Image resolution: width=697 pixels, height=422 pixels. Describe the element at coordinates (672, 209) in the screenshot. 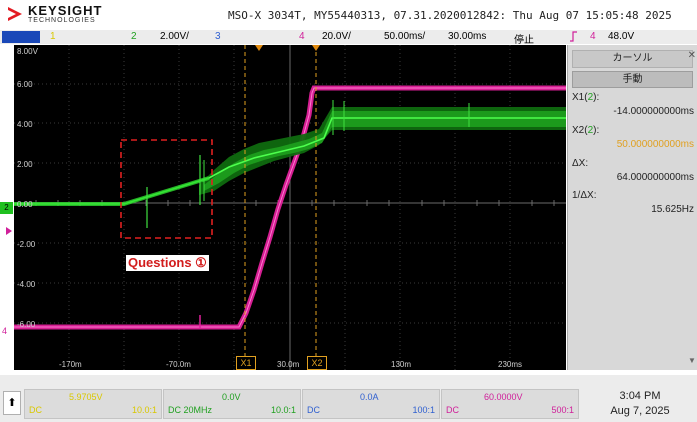

I see `inverse-delta-x-value: 15.625Hz` at that location.